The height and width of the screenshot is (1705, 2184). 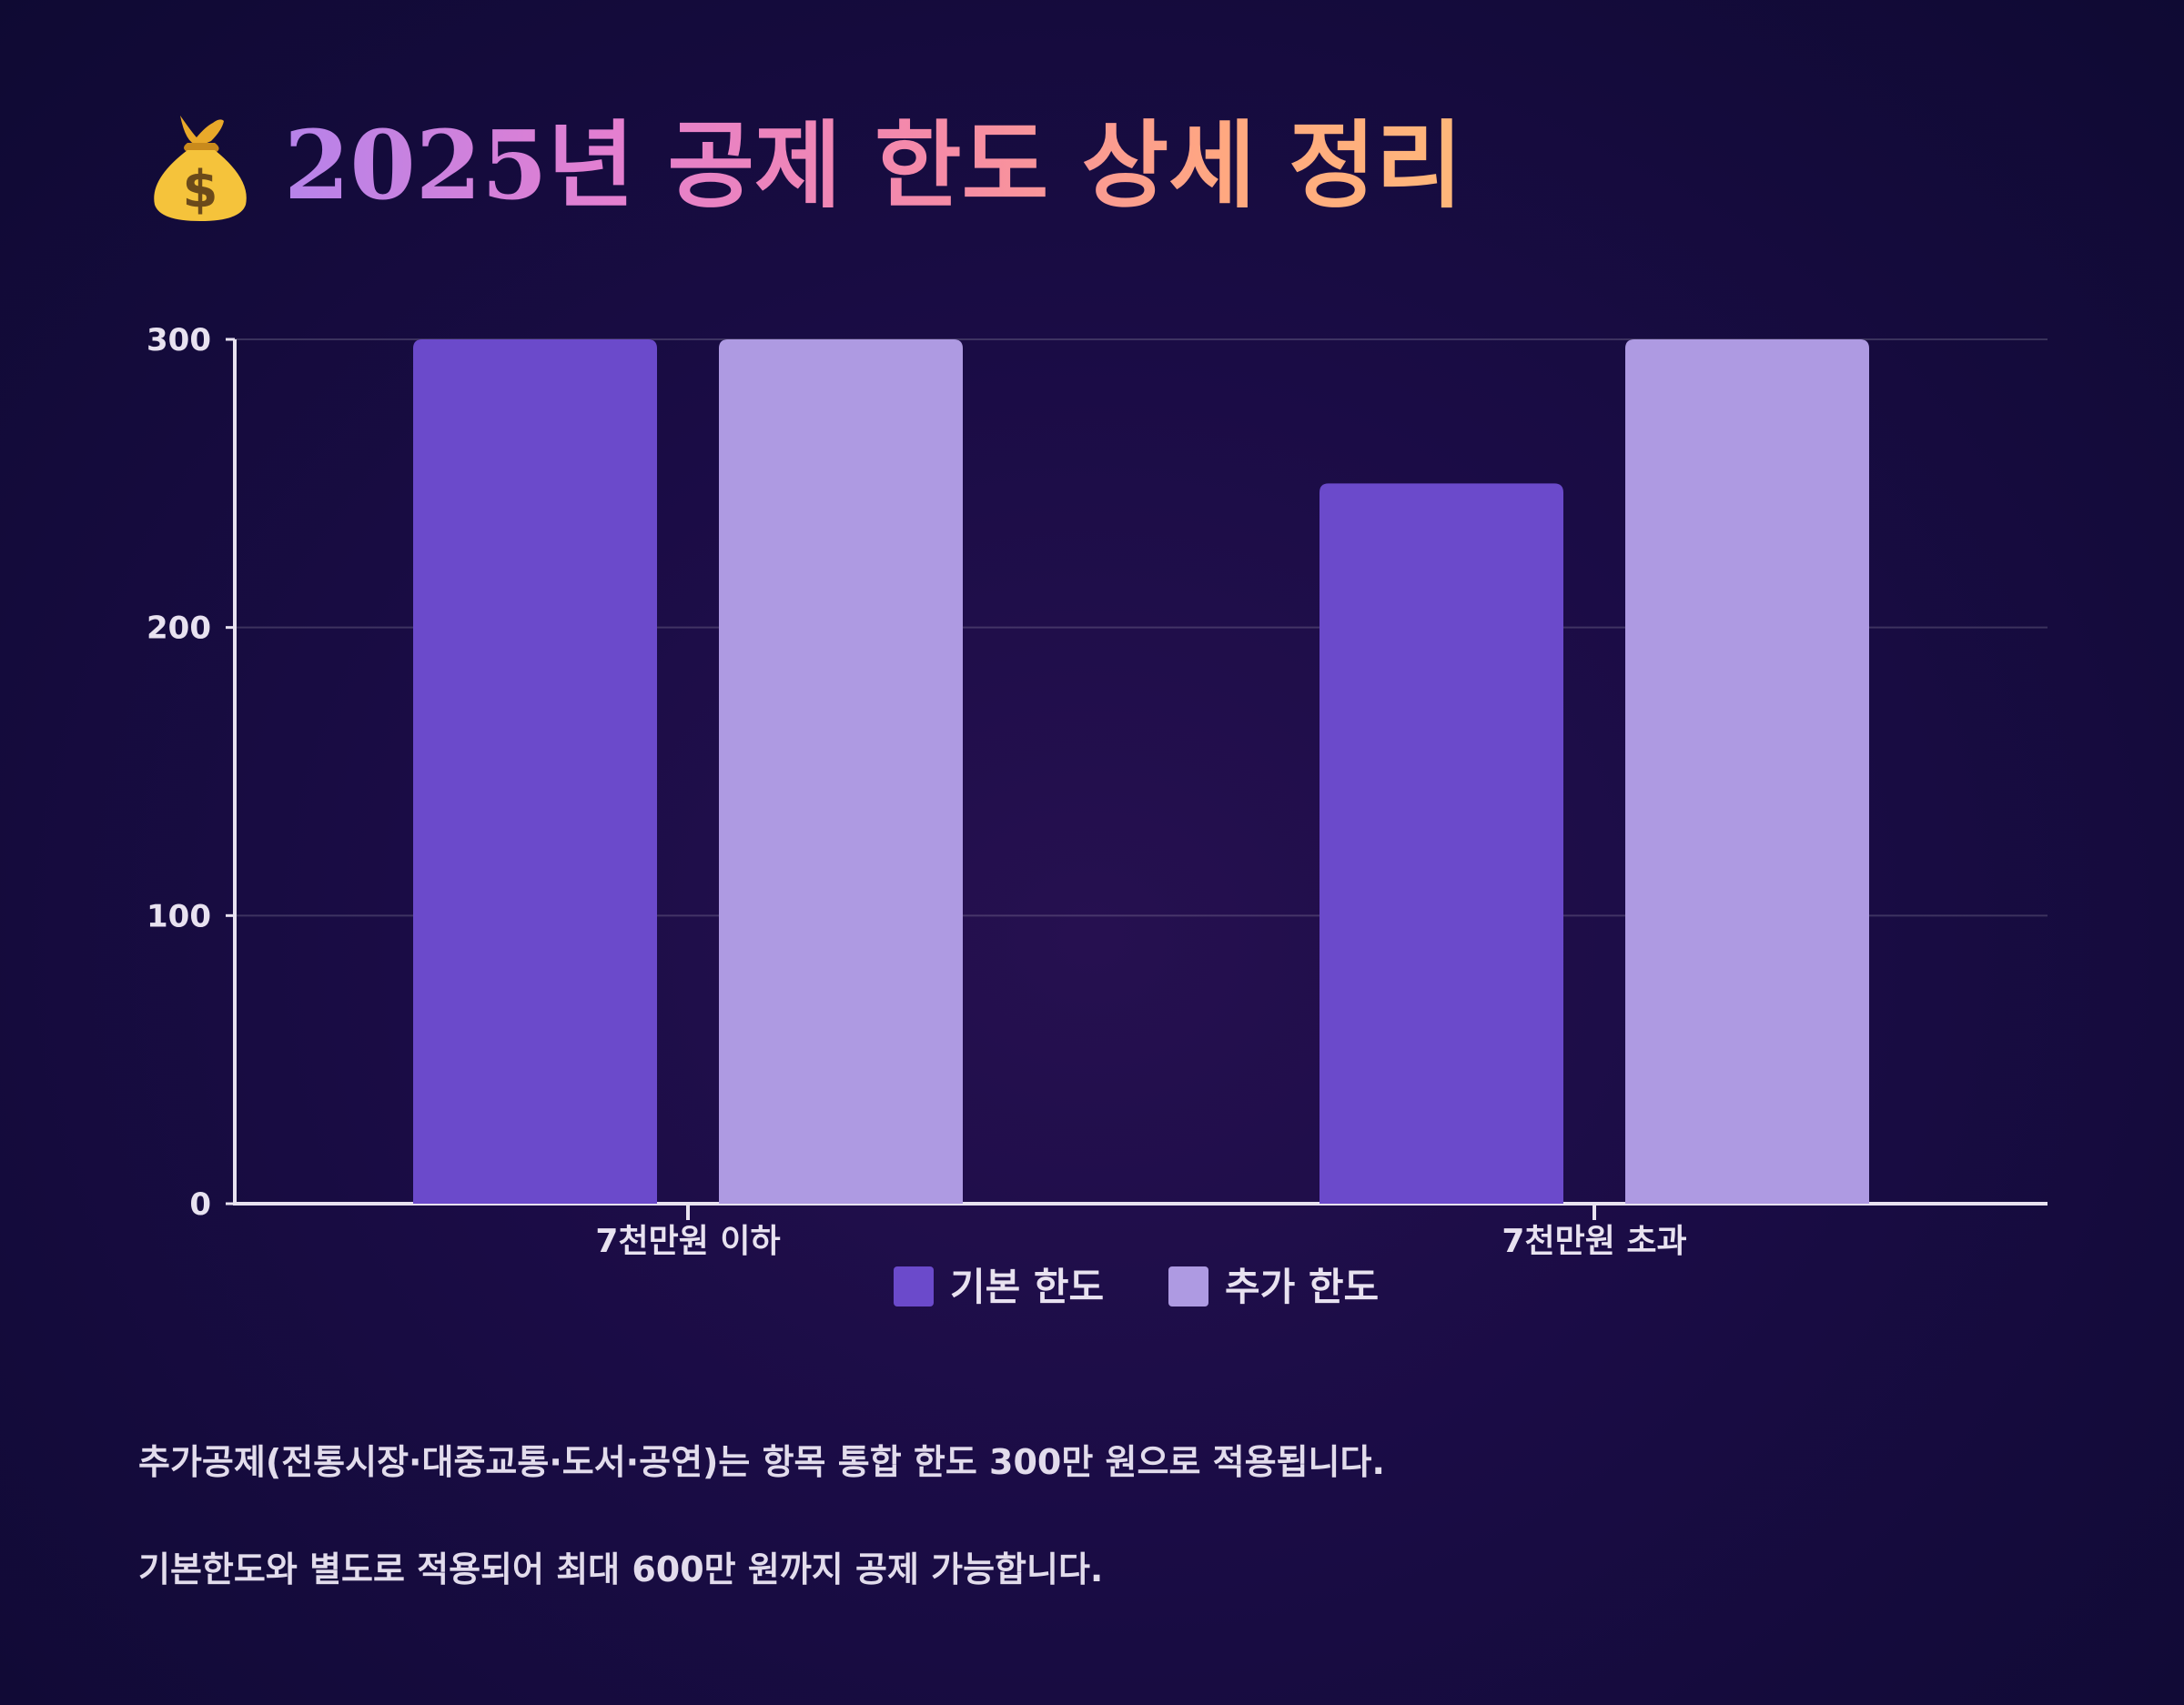 What do you see at coordinates (1027, 1287) in the screenshot?
I see `legend-label: 기본 한도` at bounding box center [1027, 1287].